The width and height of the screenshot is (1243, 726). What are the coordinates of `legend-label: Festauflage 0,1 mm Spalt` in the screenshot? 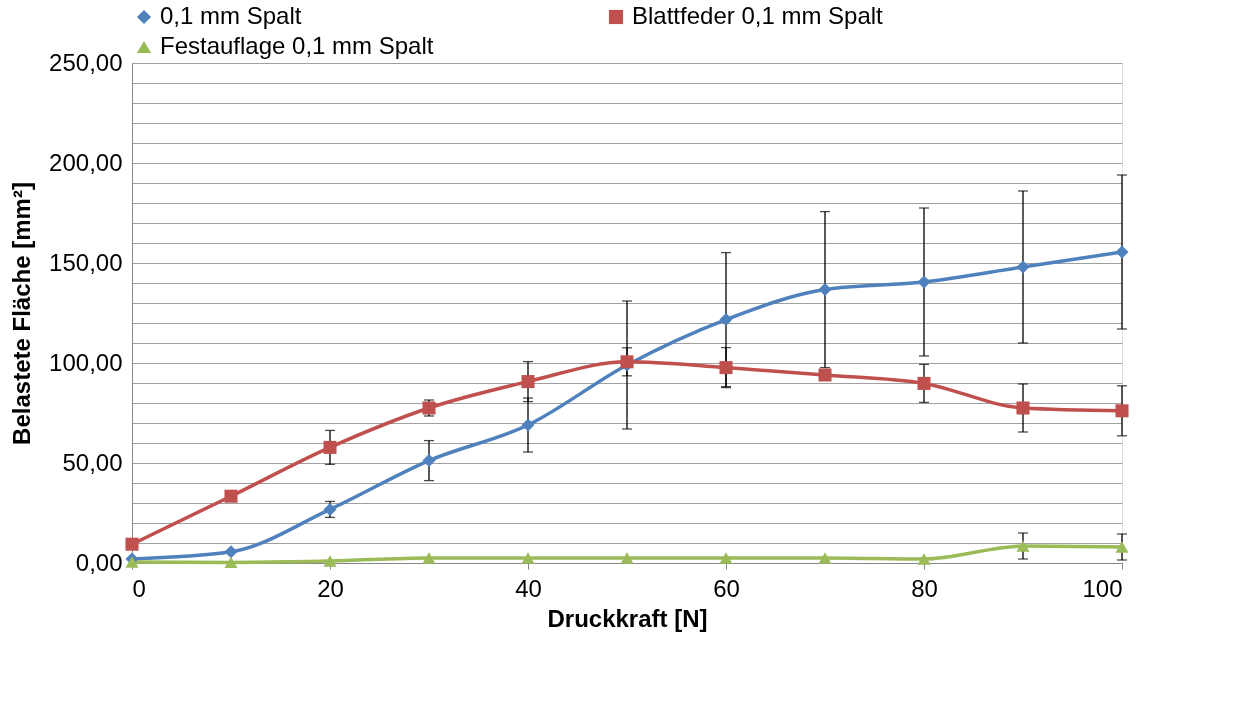 It's located at (297, 45).